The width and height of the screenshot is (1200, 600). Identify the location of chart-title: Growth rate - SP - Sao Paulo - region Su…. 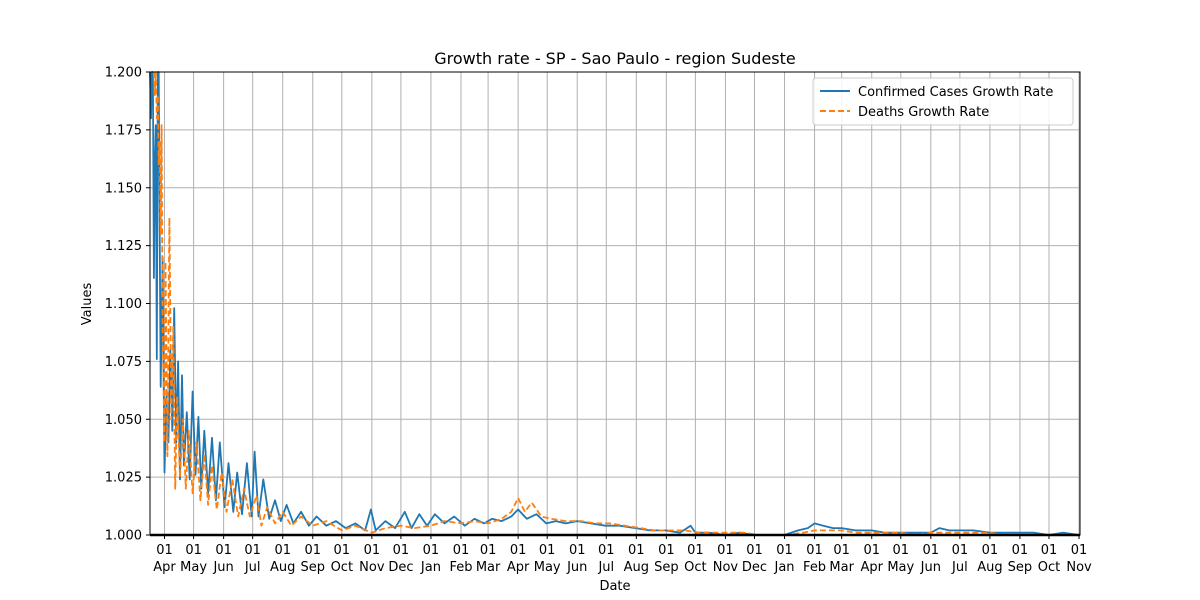
(615, 58).